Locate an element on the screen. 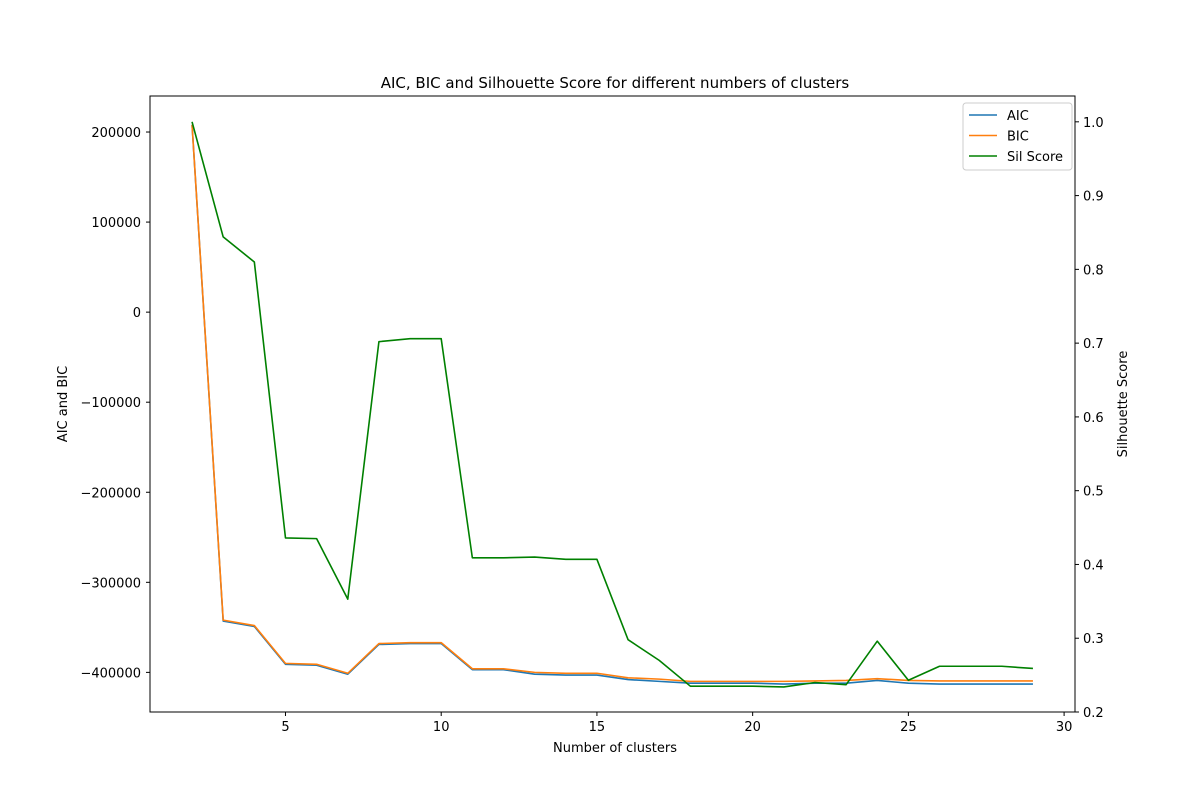 This screenshot has height=800, width=1200. legend-label-aic: AIC is located at coordinates (1018, 116).